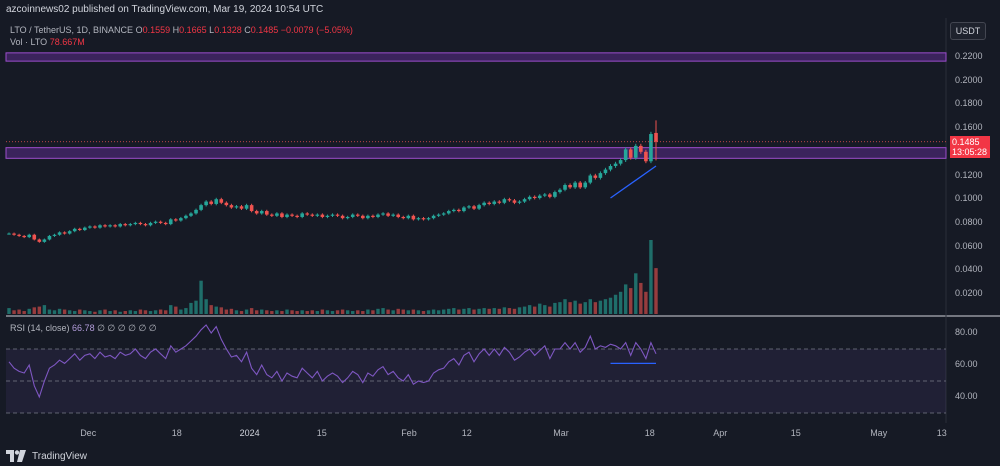  I want to click on date-tick-label: Feb, so click(409, 433).